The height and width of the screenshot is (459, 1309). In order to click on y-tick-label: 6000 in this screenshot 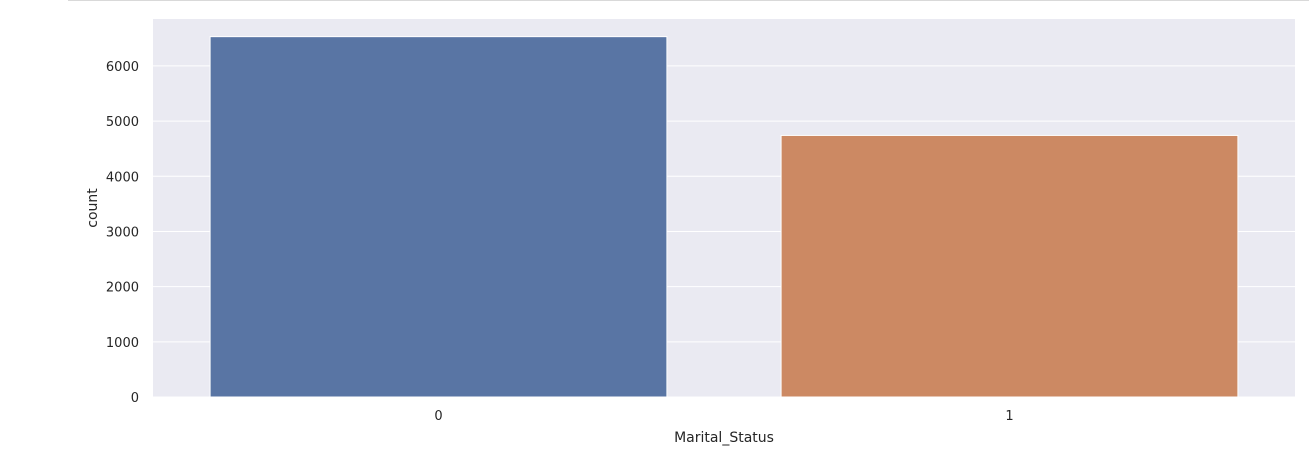, I will do `click(122, 67)`.